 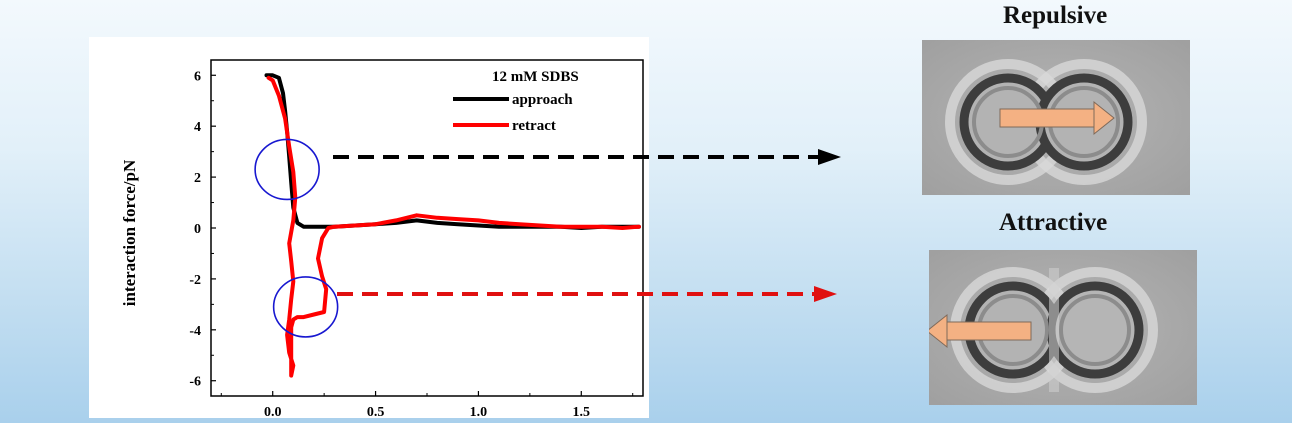 I want to click on repulsive-micrograph, so click(x=1056, y=117).